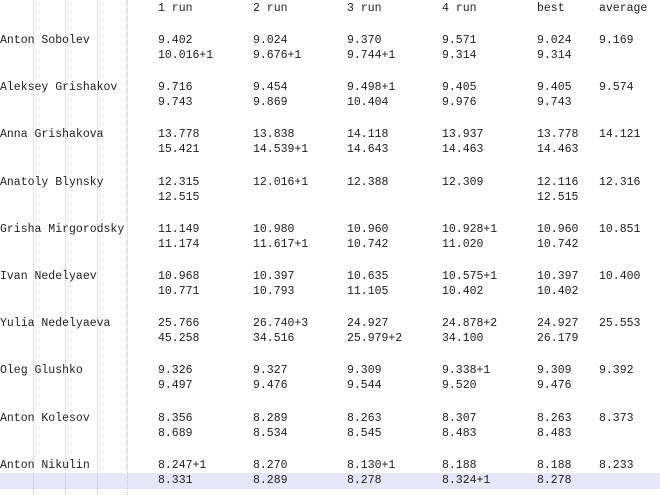  Describe the element at coordinates (270, 88) in the screenshot. I see `time-cell: 9.454` at that location.